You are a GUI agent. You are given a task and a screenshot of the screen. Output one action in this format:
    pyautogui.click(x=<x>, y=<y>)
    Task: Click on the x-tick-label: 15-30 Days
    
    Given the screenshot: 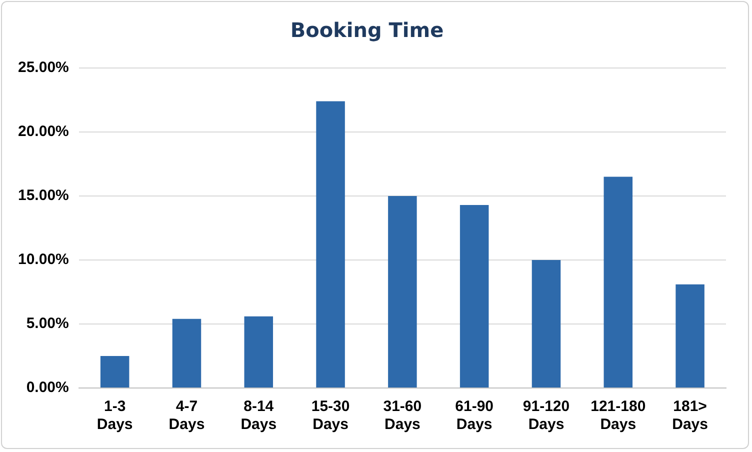 What is the action you would take?
    pyautogui.click(x=330, y=416)
    